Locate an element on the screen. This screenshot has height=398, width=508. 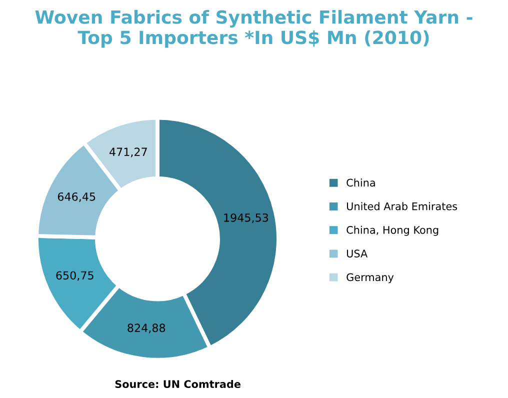
chart-title: Woven Fabrics of Synthetic Filament Yarn - Top 5 Importers *In US$ Mn (2010) is located at coordinates (253, 29).